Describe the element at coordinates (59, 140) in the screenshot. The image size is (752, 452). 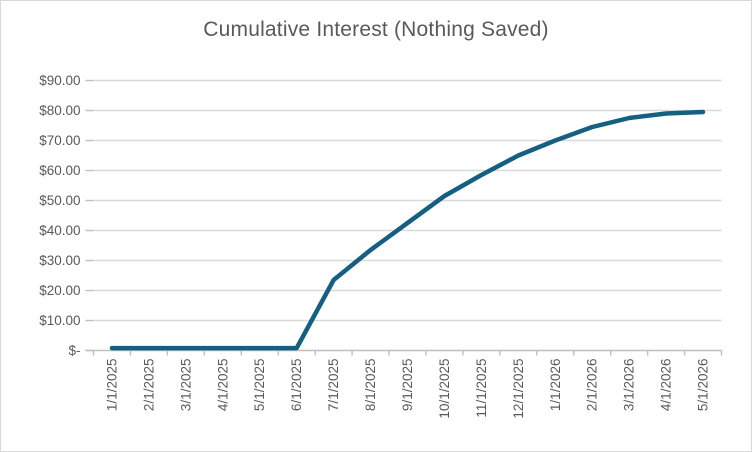
I see `y-axis-label: $70.00` at that location.